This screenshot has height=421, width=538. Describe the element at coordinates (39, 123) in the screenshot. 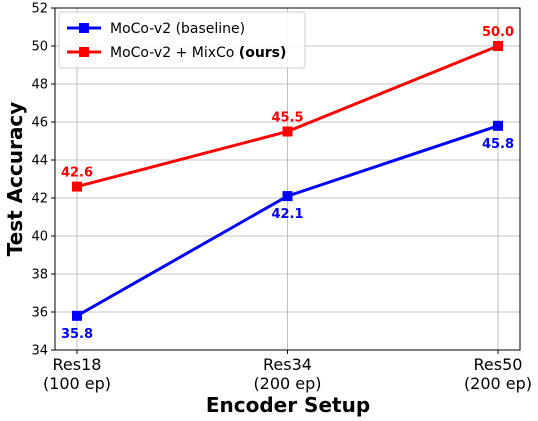

I see `y-tick-label: 46` at that location.